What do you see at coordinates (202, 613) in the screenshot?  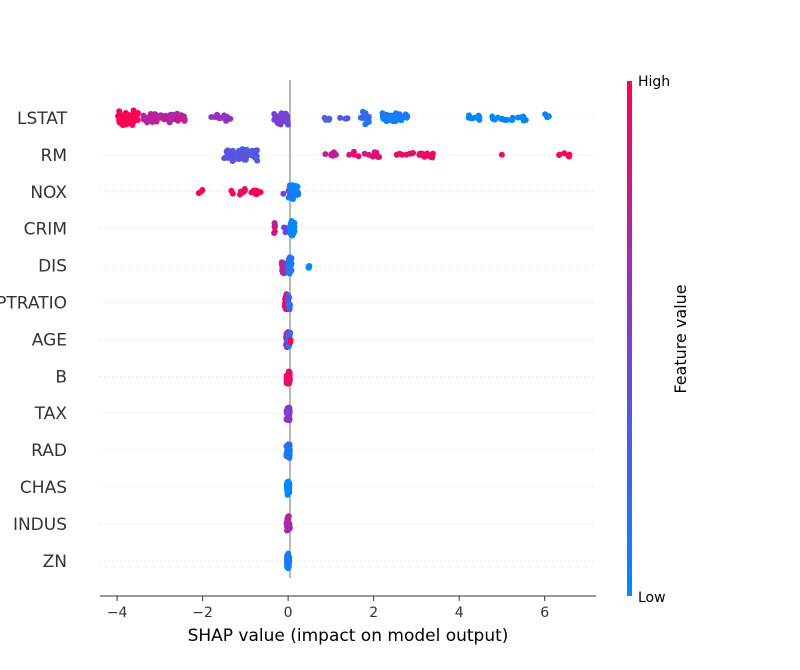 I see `x-tick-label: −2` at bounding box center [202, 613].